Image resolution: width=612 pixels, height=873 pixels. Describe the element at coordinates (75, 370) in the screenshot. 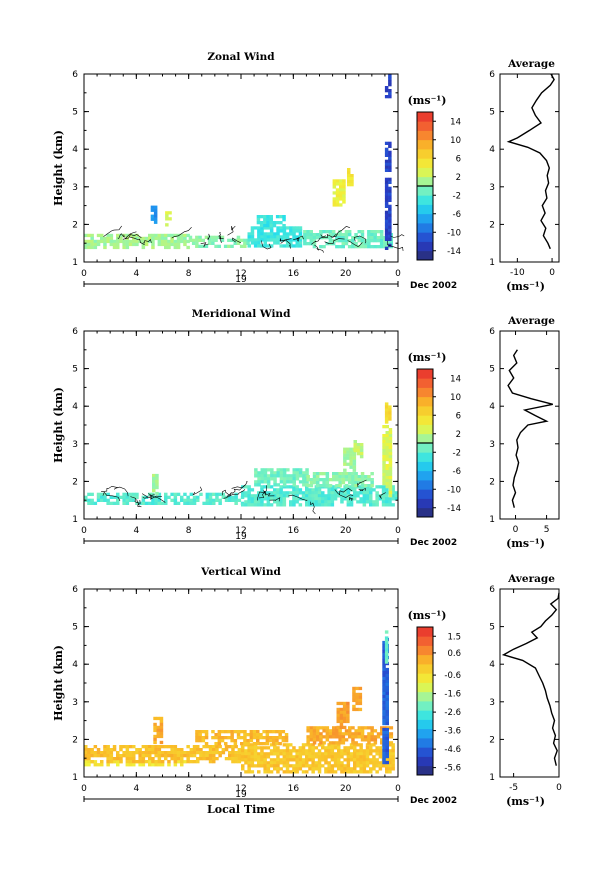

I see `y-tick-label: 5` at that location.